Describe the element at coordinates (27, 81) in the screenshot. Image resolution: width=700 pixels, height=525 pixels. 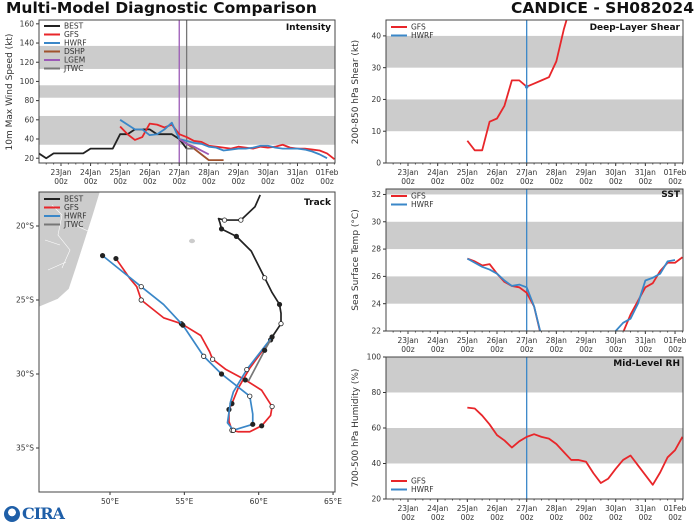
I see `y-tick-label: 100` at that location.